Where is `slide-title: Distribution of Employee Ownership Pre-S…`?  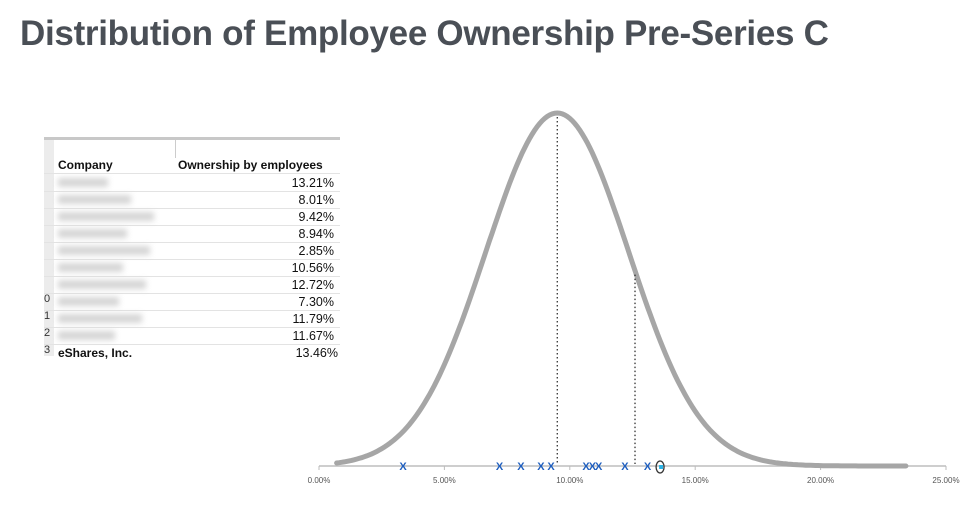
slide-title: Distribution of Employee Ownership Pre-S… is located at coordinates (424, 33).